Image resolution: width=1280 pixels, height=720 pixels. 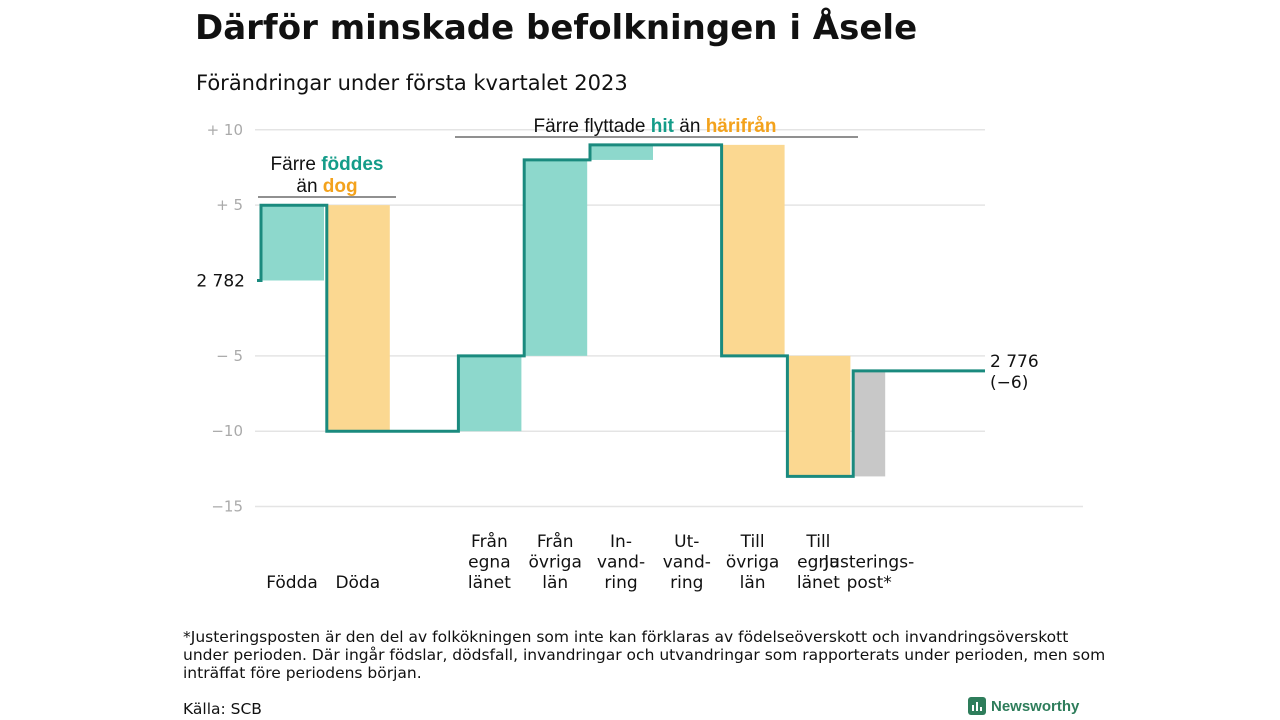 What do you see at coordinates (1009, 383) in the screenshot?
I see `end-change-label: (−6)` at bounding box center [1009, 383].